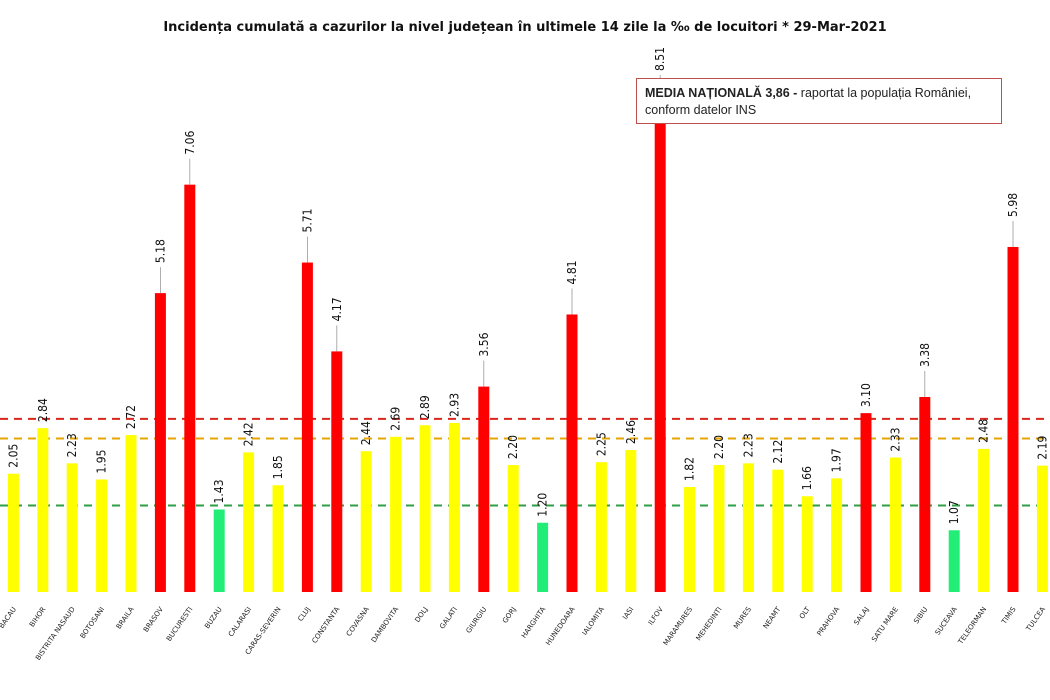  Describe the element at coordinates (866, 395) in the screenshot. I see `value-label: 3.10` at that location.